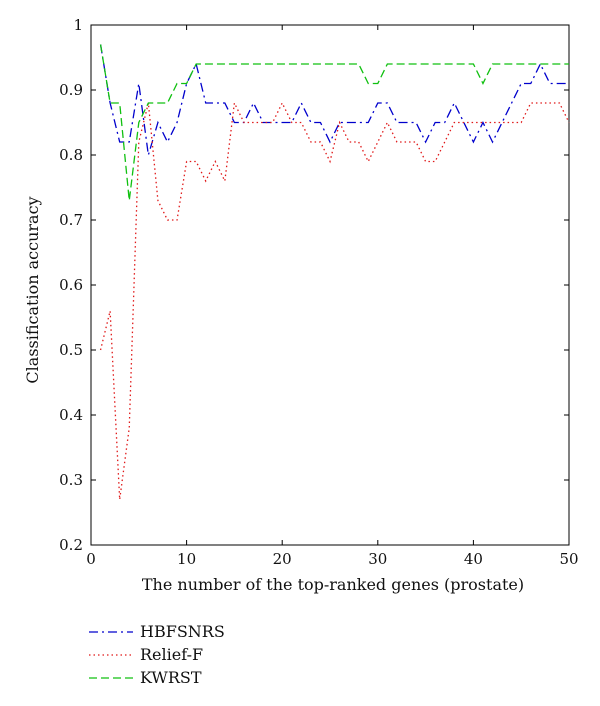 The height and width of the screenshot is (706, 600). I want to click on y-tick-label: 0.3, so click(71, 480).